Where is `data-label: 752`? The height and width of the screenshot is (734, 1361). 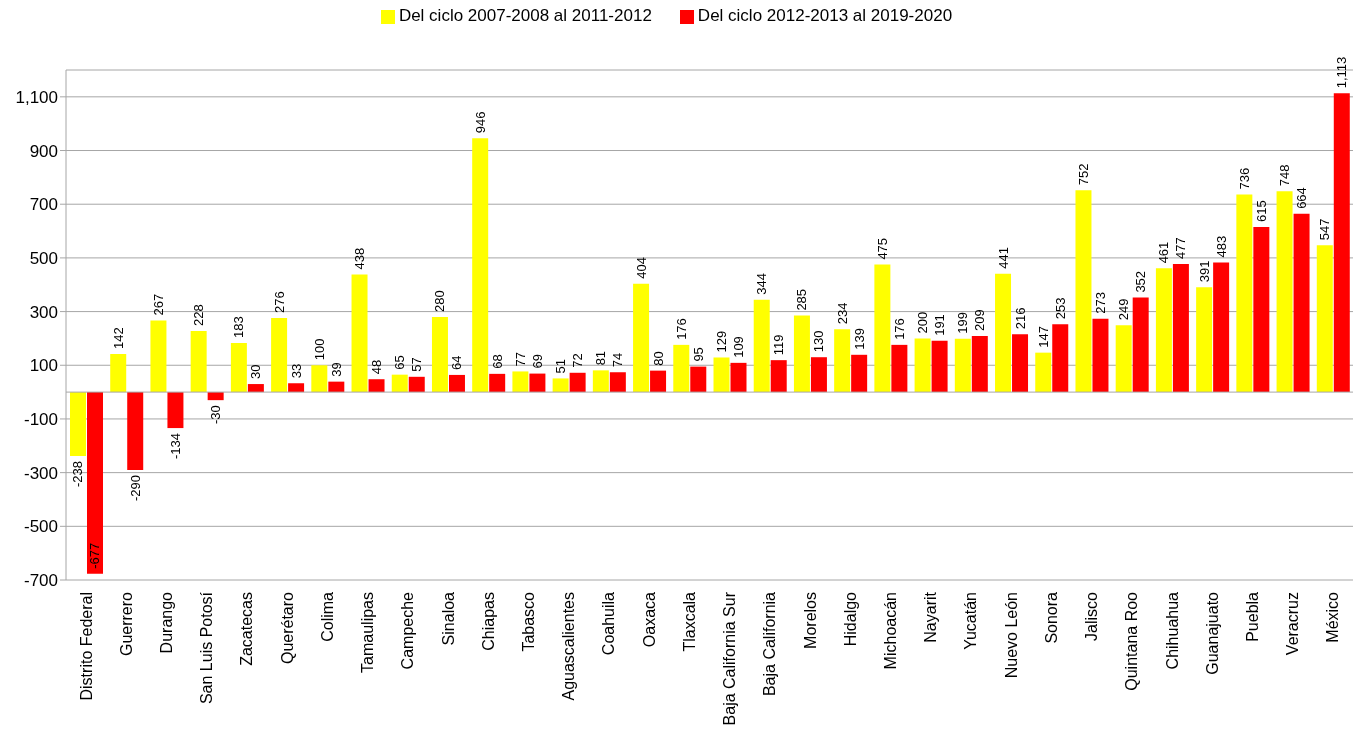 data-label: 752 is located at coordinates (1083, 174).